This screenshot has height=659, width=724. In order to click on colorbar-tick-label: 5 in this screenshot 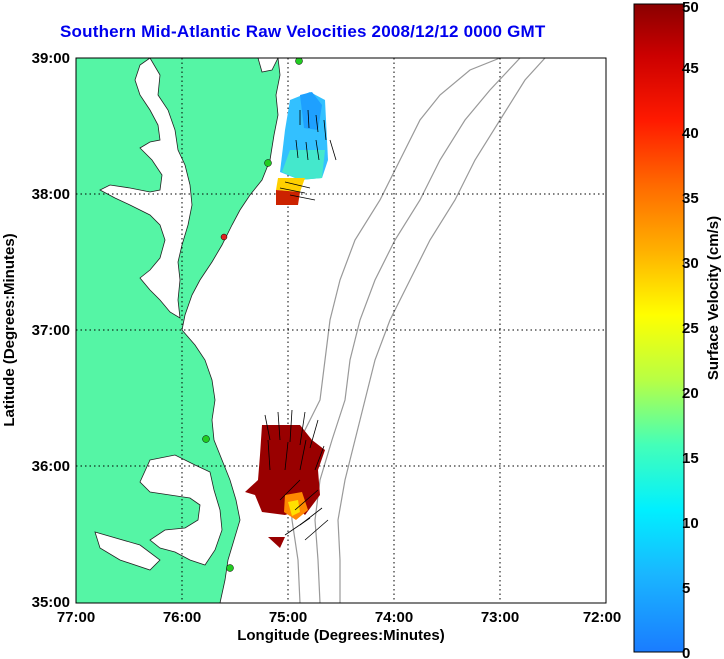, I will do `click(686, 588)`.